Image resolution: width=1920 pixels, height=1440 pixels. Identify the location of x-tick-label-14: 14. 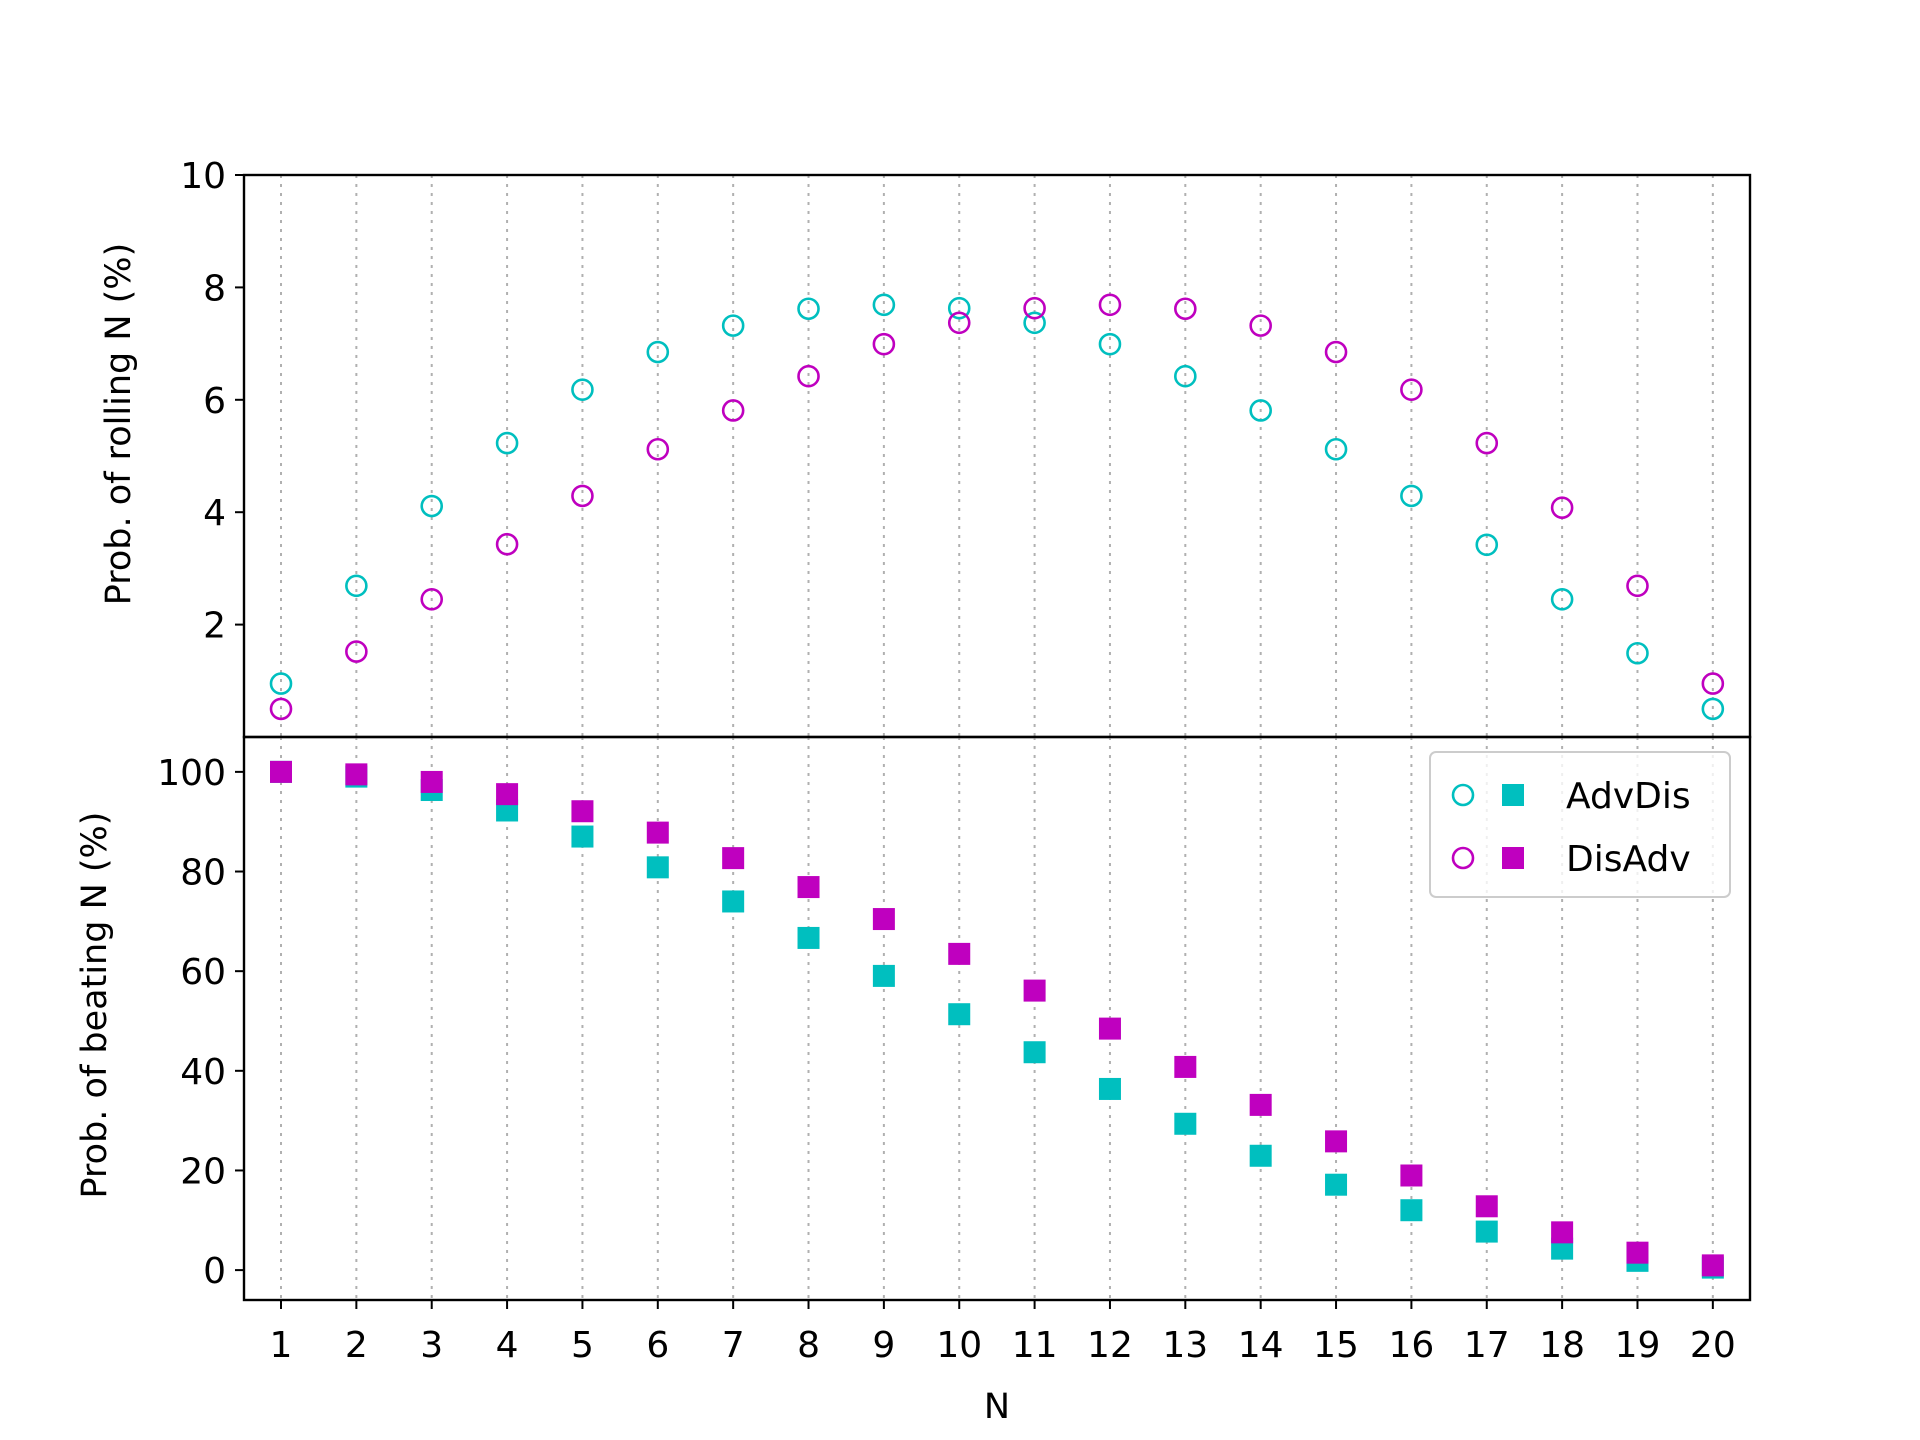
(1261, 1345).